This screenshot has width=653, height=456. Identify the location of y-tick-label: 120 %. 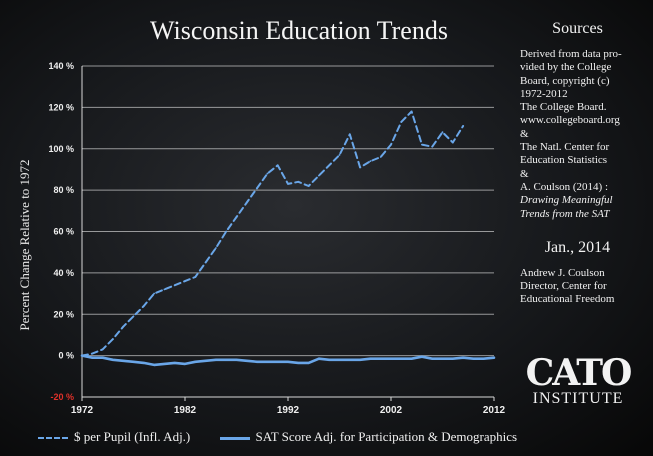
(61, 107).